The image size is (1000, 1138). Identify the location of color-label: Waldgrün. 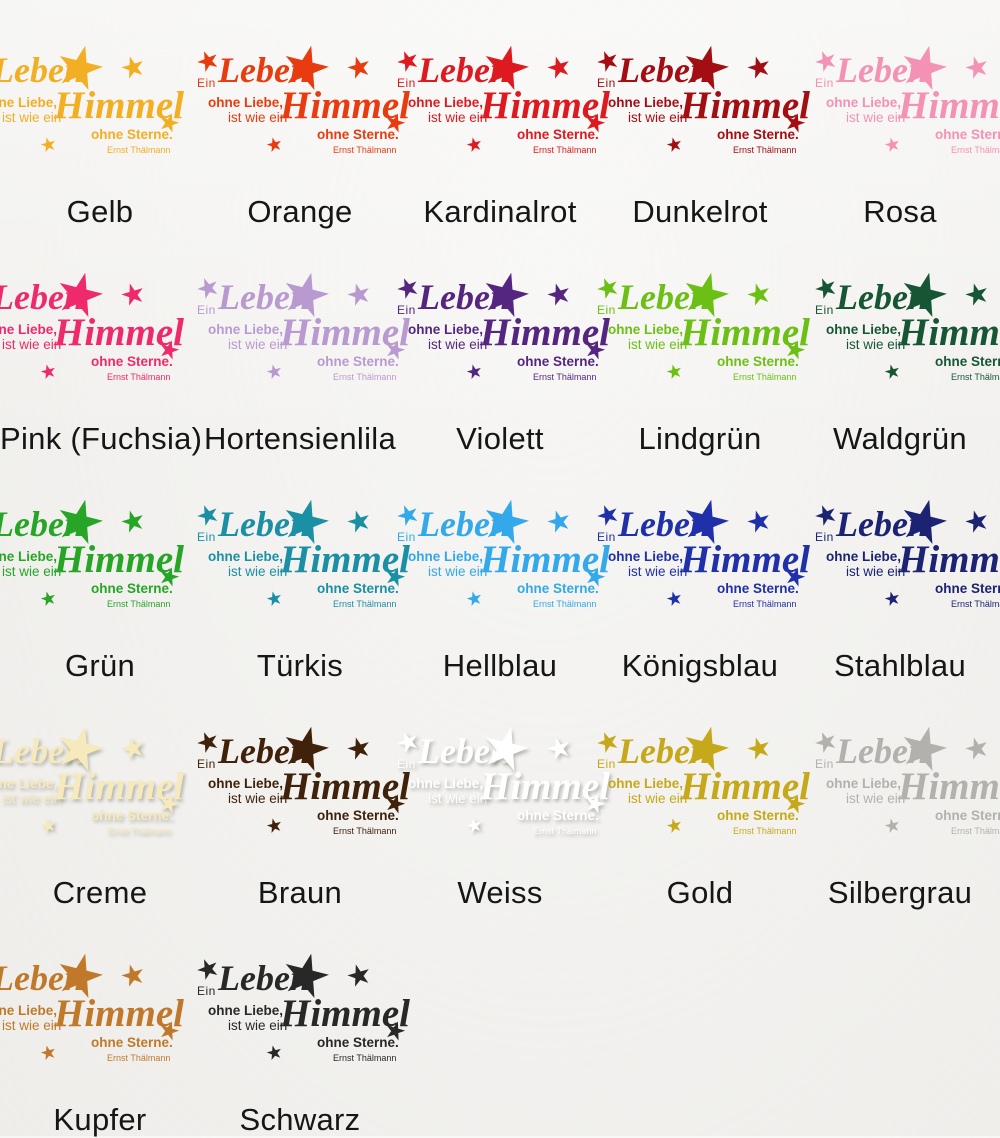
(900, 438).